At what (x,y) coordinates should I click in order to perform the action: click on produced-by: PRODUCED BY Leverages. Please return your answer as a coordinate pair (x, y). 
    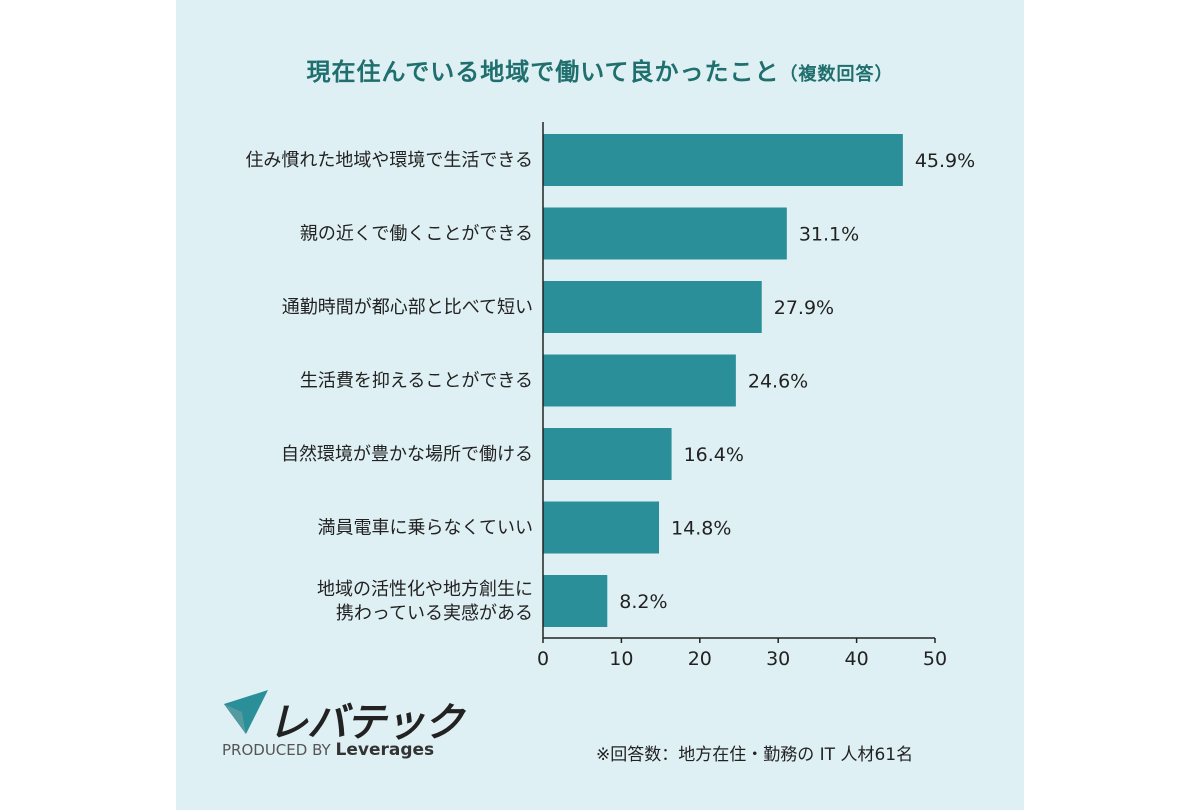
    Looking at the image, I should click on (328, 750).